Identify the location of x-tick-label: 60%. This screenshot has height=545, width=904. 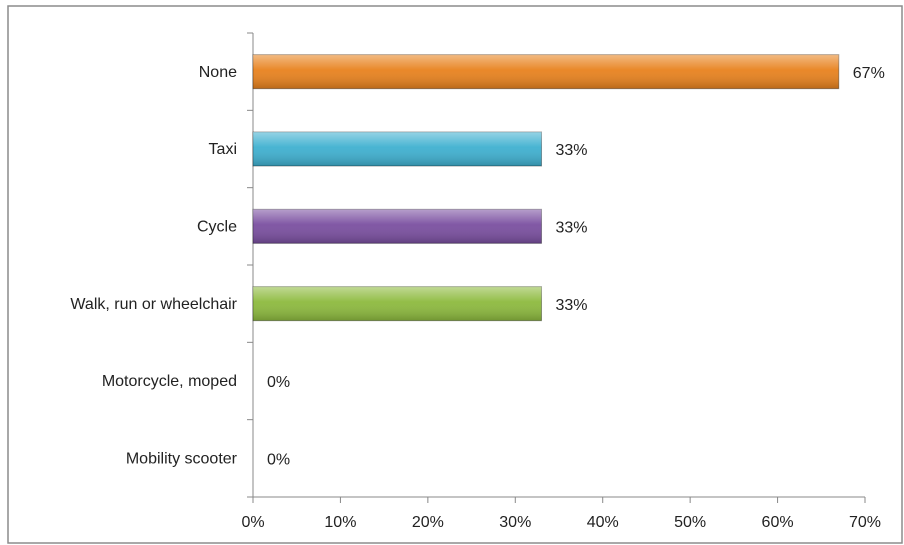
(778, 522).